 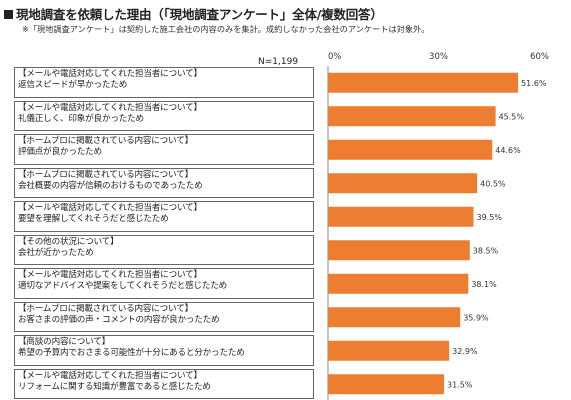 What do you see at coordinates (512, 116) in the screenshot?
I see `data-label: 45.5%` at bounding box center [512, 116].